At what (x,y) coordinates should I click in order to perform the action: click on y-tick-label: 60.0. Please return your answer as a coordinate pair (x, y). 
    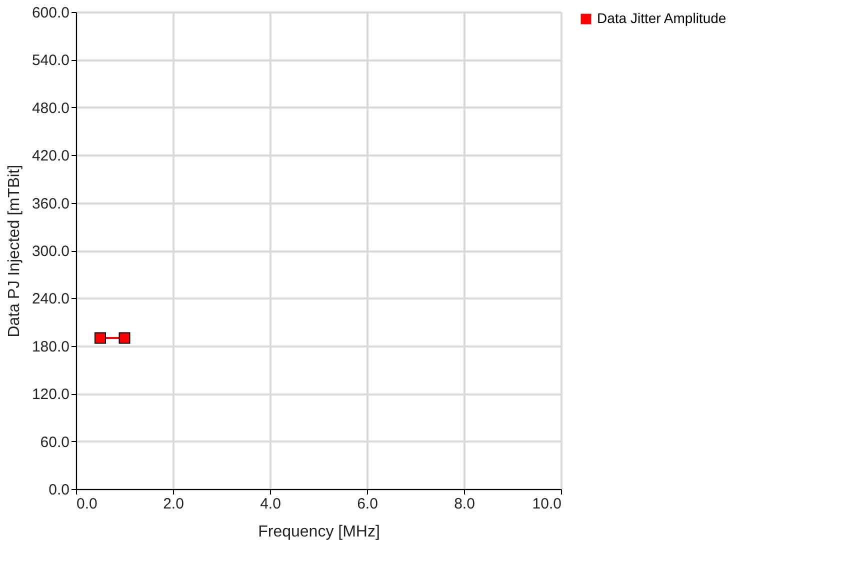
    Looking at the image, I should click on (55, 442).